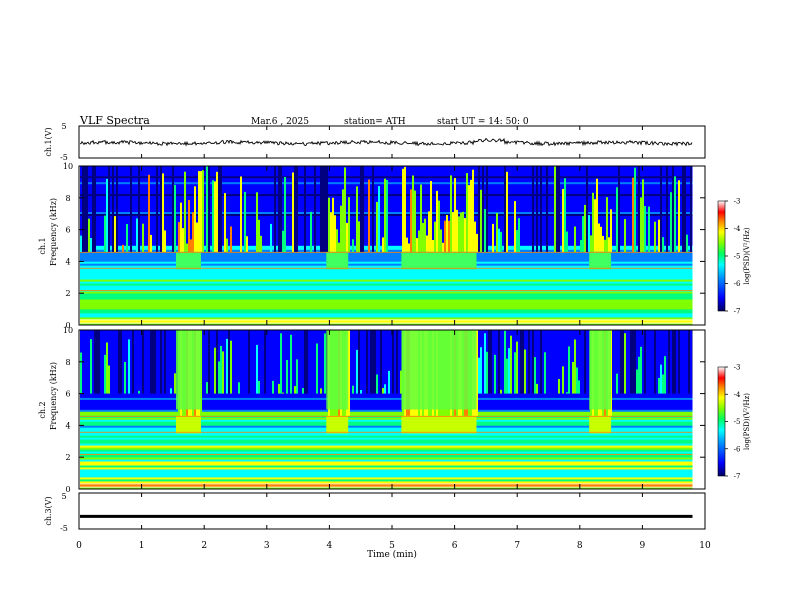  What do you see at coordinates (114, 120) in the screenshot?
I see `figure-title: VLF Spectra` at bounding box center [114, 120].